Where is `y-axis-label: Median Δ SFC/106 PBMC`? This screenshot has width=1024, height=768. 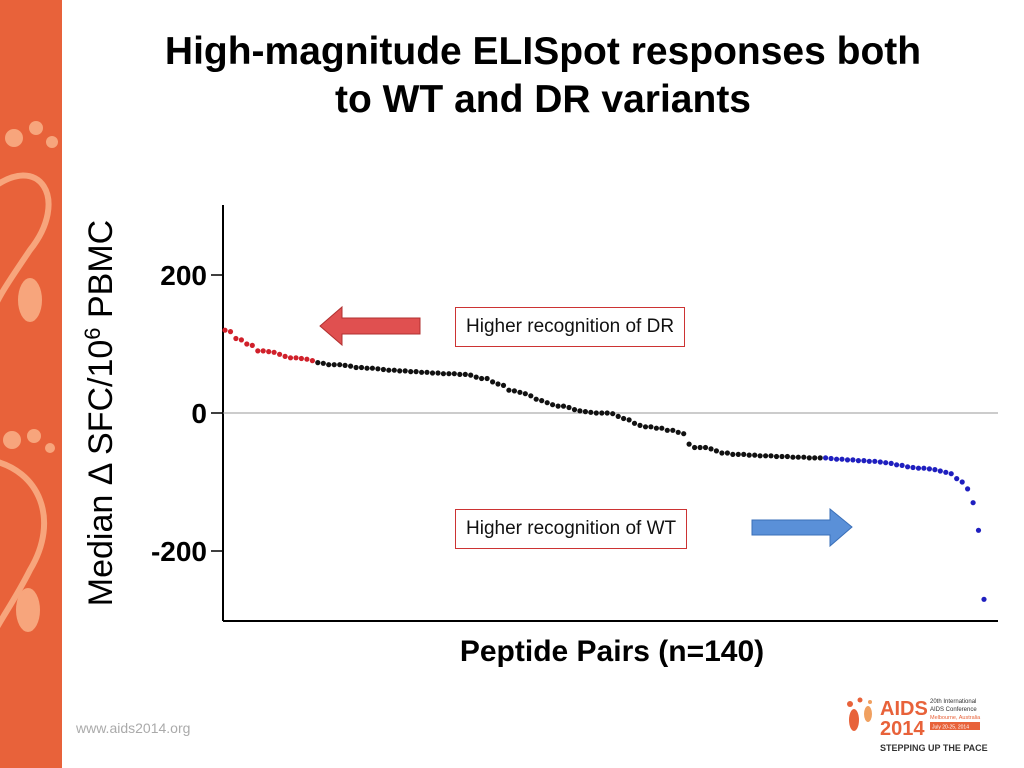
y-axis-label: Median Δ SFC/106 PBMC is located at coordinates (100, 413).